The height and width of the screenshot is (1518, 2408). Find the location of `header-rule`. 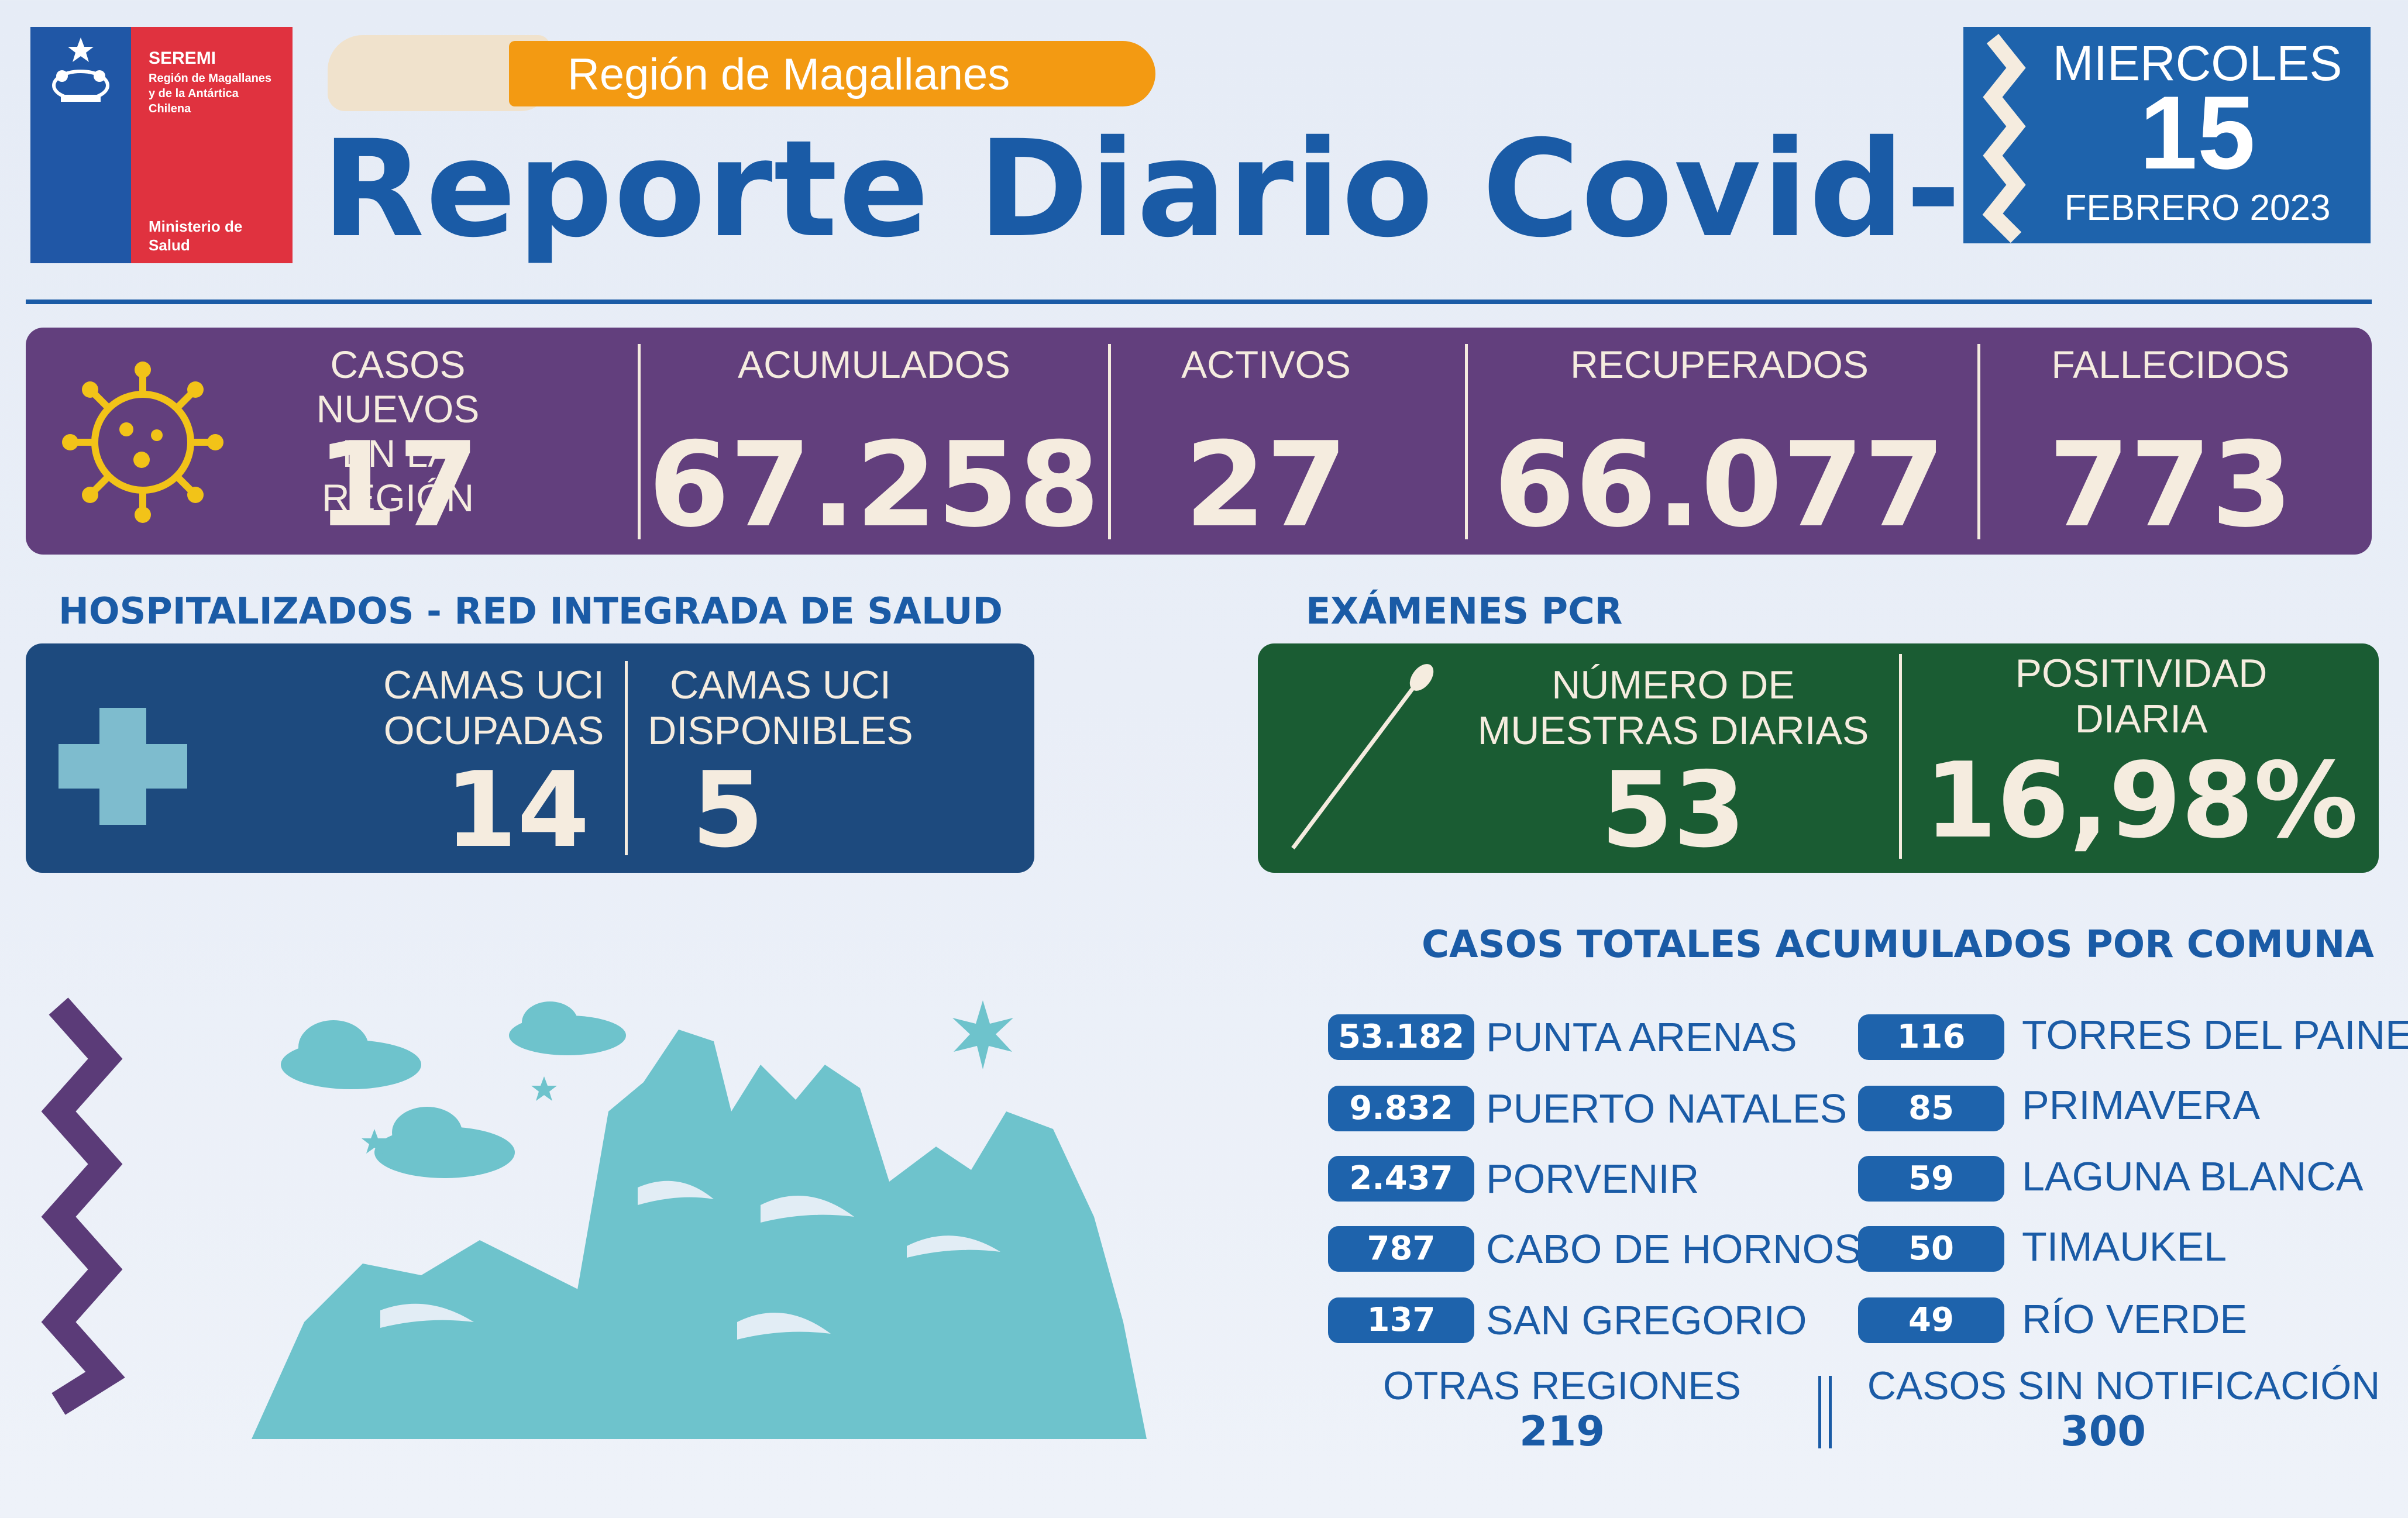

header-rule is located at coordinates (1199, 302).